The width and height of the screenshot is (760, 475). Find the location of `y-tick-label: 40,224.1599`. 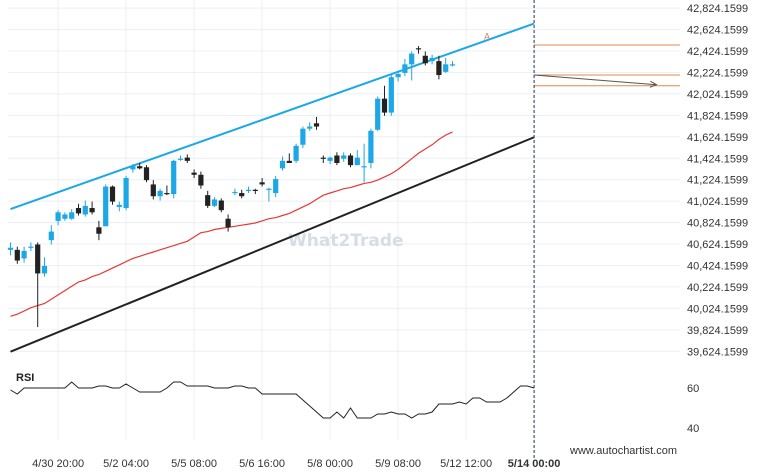

y-tick-label: 40,224.1599 is located at coordinates (717, 288).